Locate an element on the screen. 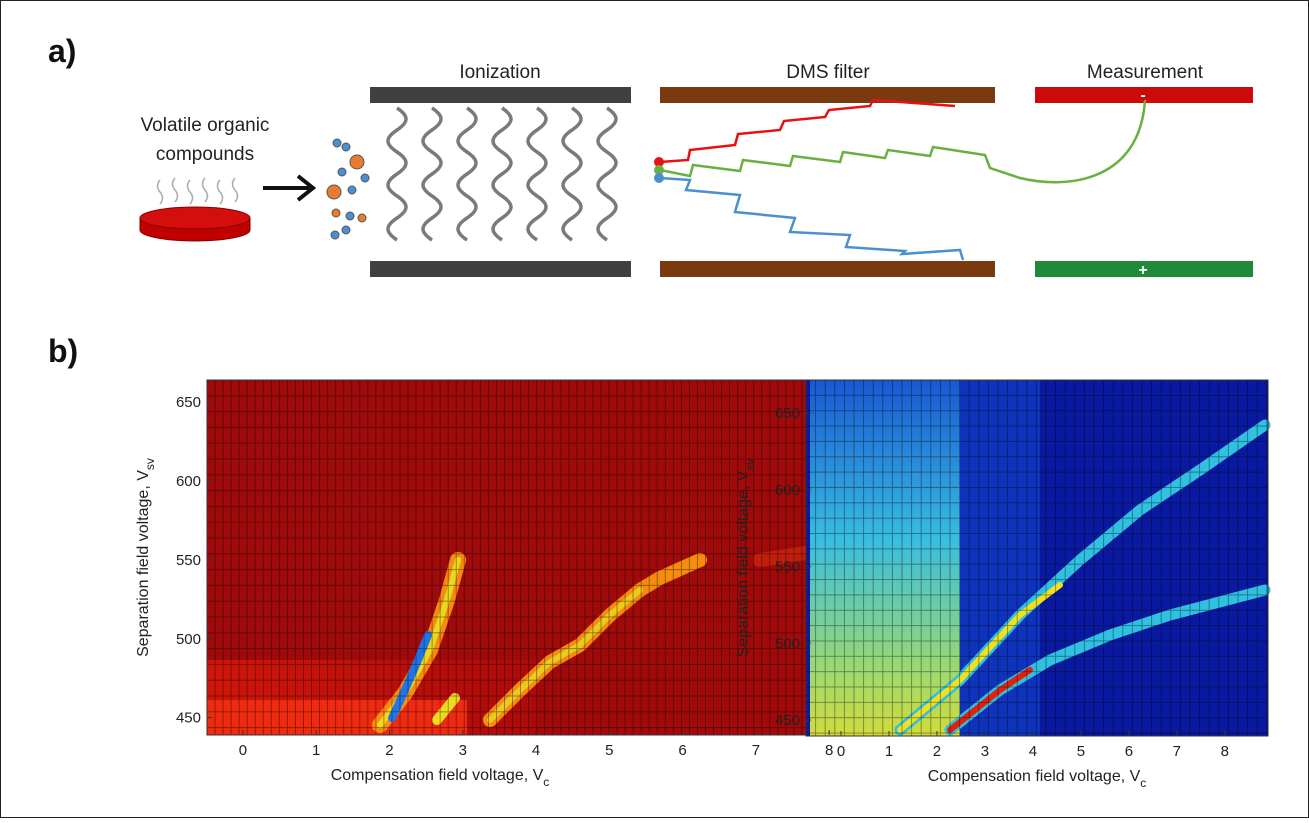  panel-label: b) is located at coordinates (63, 351).